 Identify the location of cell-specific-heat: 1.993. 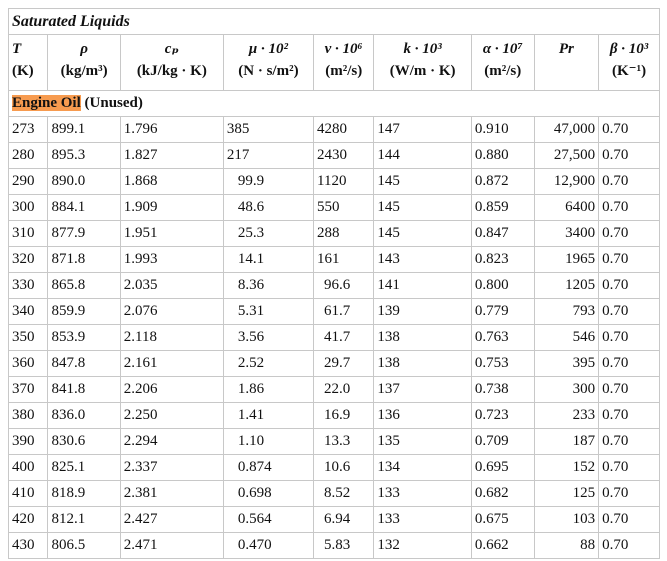
(171, 259).